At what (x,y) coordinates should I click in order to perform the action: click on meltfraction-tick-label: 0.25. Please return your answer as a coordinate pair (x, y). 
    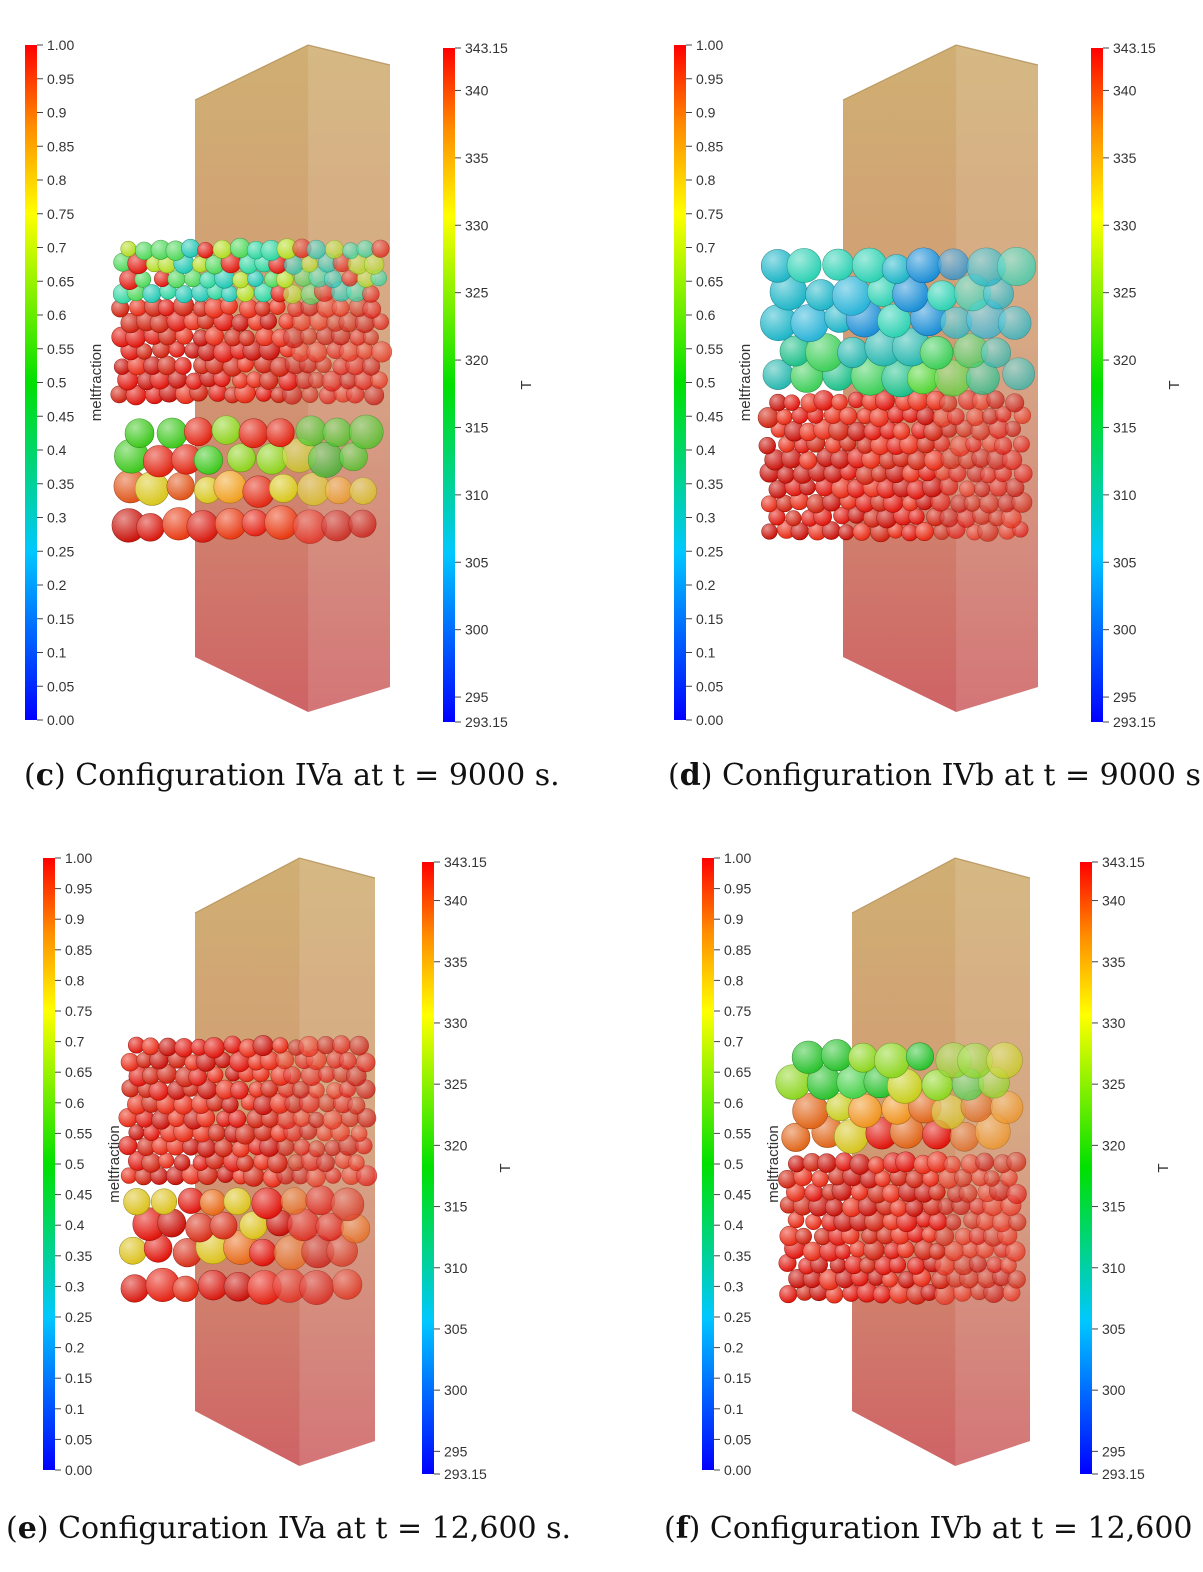
    Looking at the image, I should click on (709, 551).